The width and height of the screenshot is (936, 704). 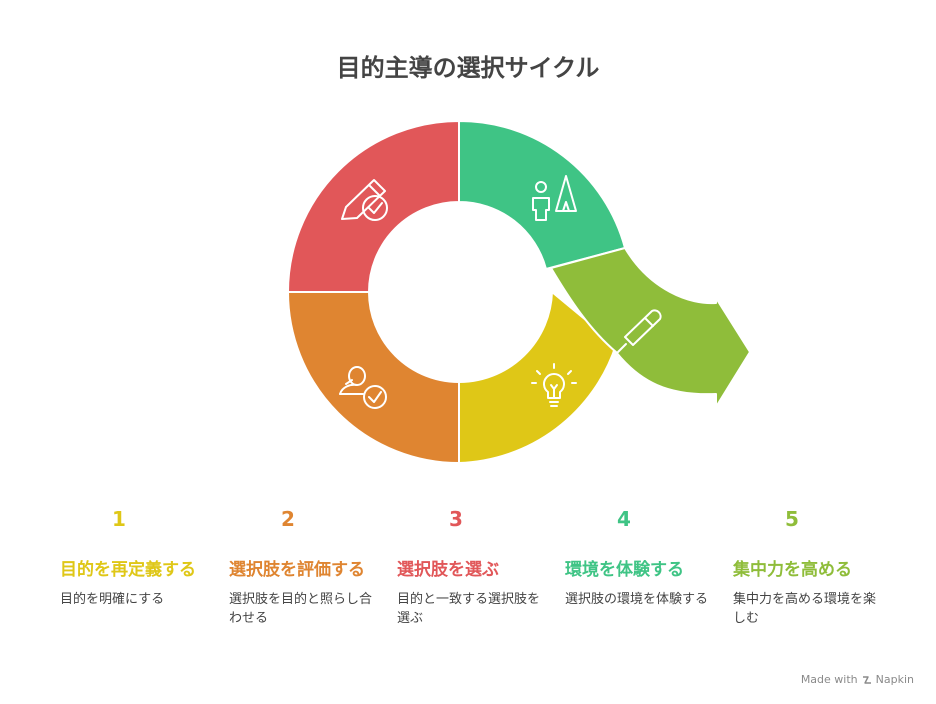 I want to click on step-1: 1 目的を再定義する 目的を明確にする, so click(x=135, y=557).